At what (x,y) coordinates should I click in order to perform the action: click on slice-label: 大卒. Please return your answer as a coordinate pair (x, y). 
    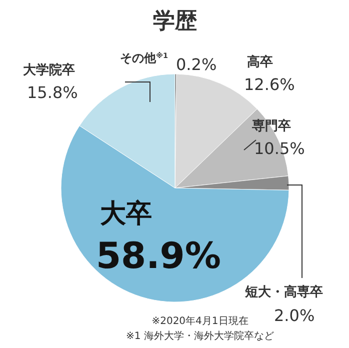
    Looking at the image, I should click on (126, 214).